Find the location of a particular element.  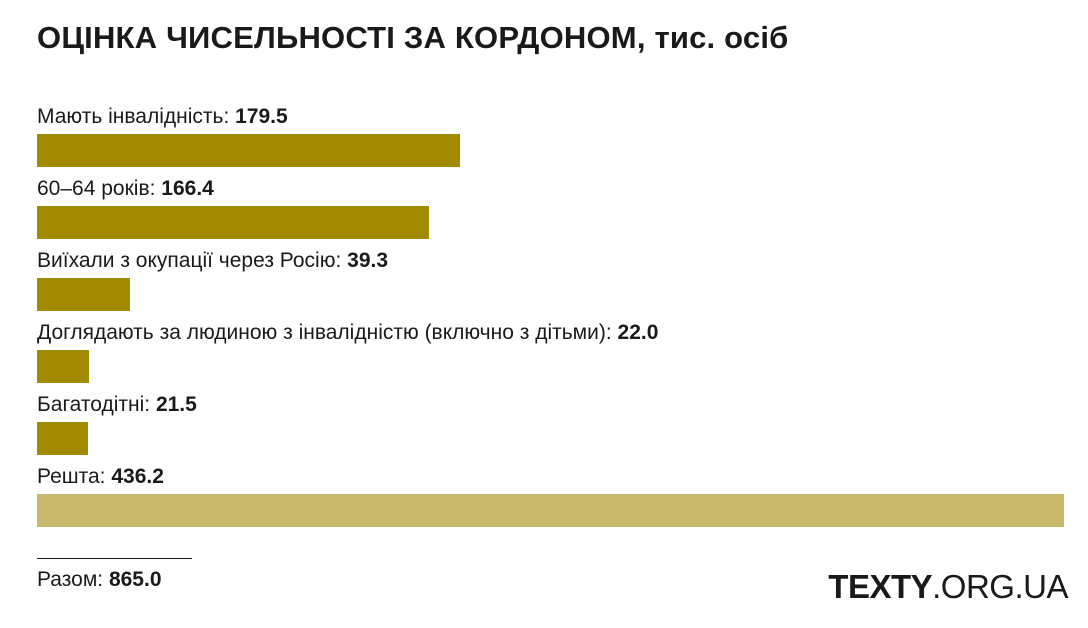

bar-label-2: Виїхали з окупації через Росію: 39.3 is located at coordinates (212, 261).